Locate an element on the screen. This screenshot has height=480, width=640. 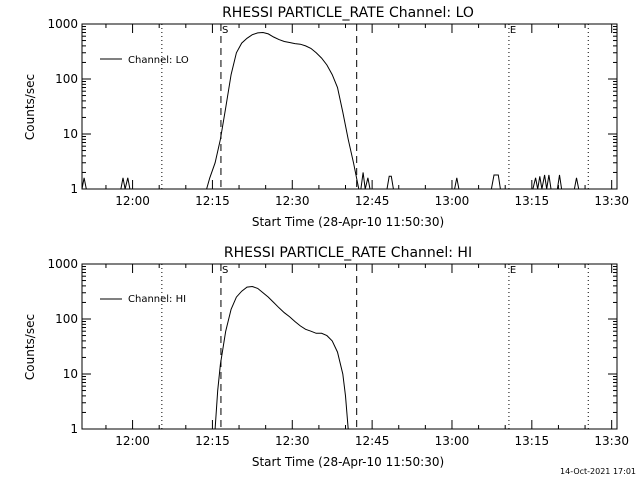
lo-x-axis-label: Start Time (28-Apr-10 11:50:30) is located at coordinates (348, 222).